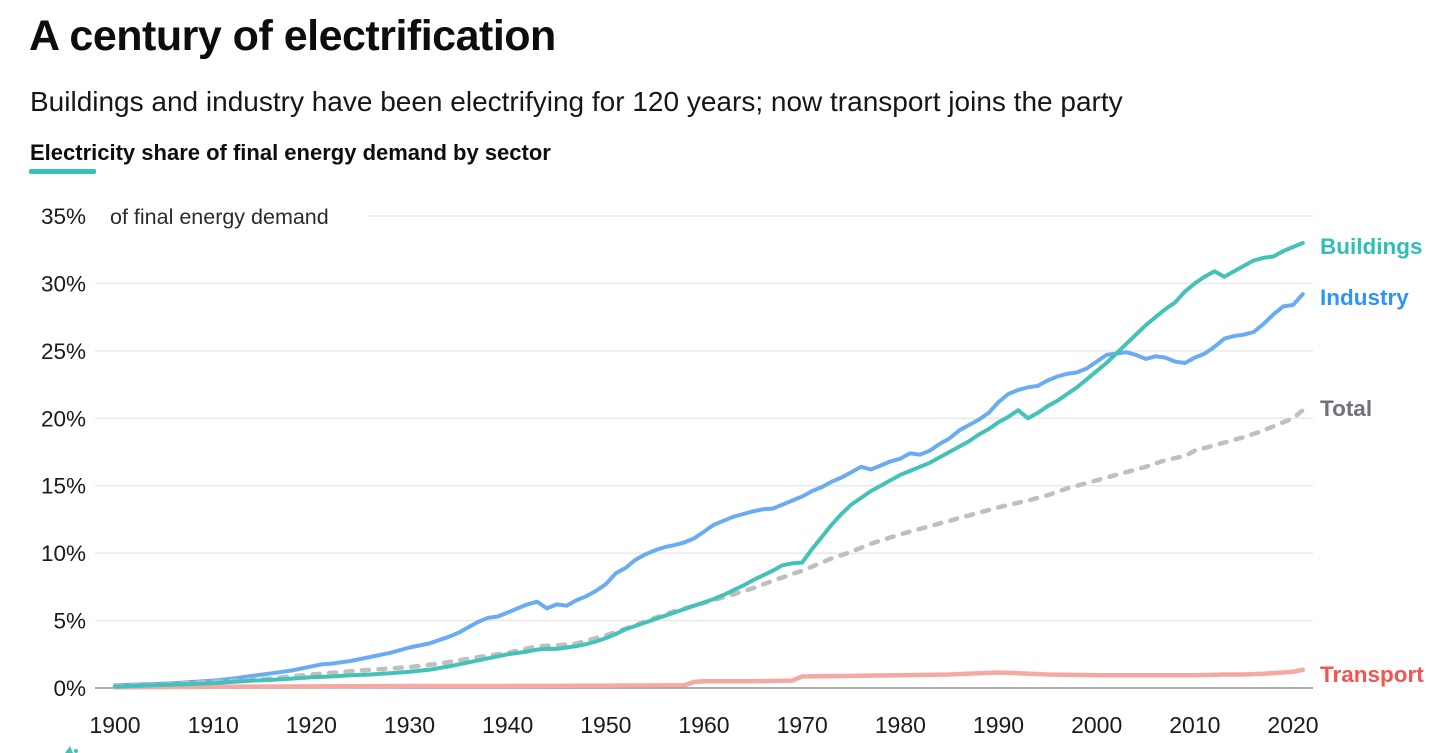 Image resolution: width=1456 pixels, height=753 pixels. I want to click on y-tick-label: 5%, so click(69, 621).